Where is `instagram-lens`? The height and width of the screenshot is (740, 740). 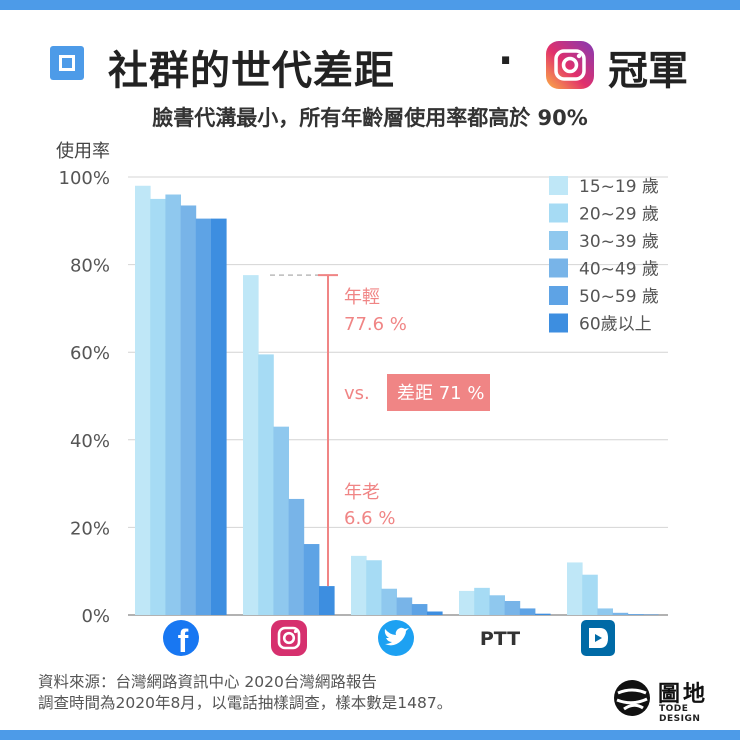
instagram-lens is located at coordinates (289, 638).